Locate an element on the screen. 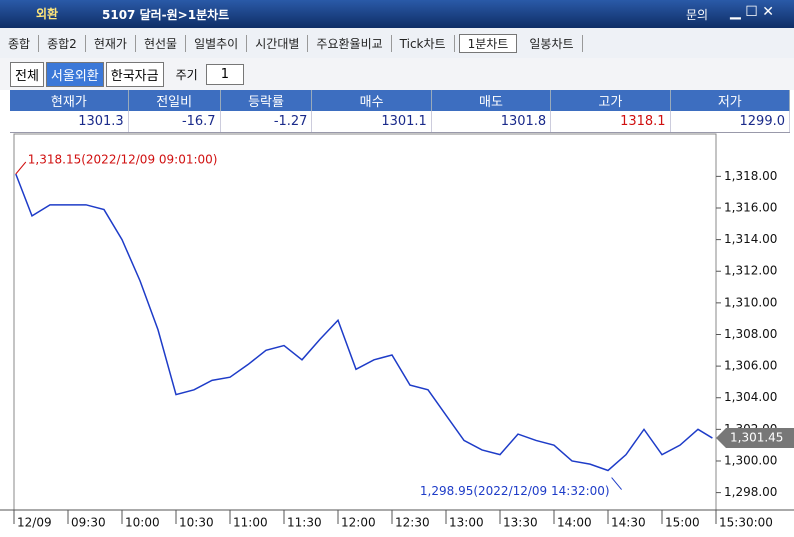  quote-value: 1299.0 is located at coordinates (730, 122).